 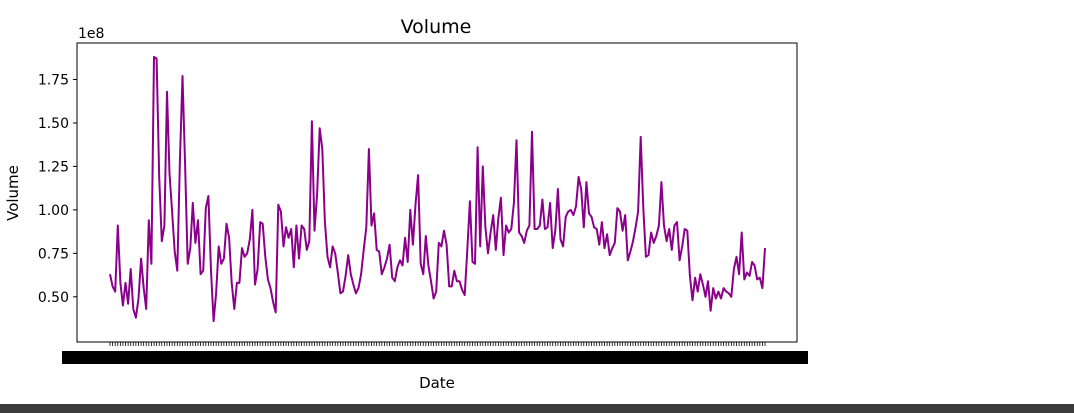 I want to click on y-axis-ticks: 0.50 0.75 1.00 1.25 1.50 1.75, so click(x=57, y=189).